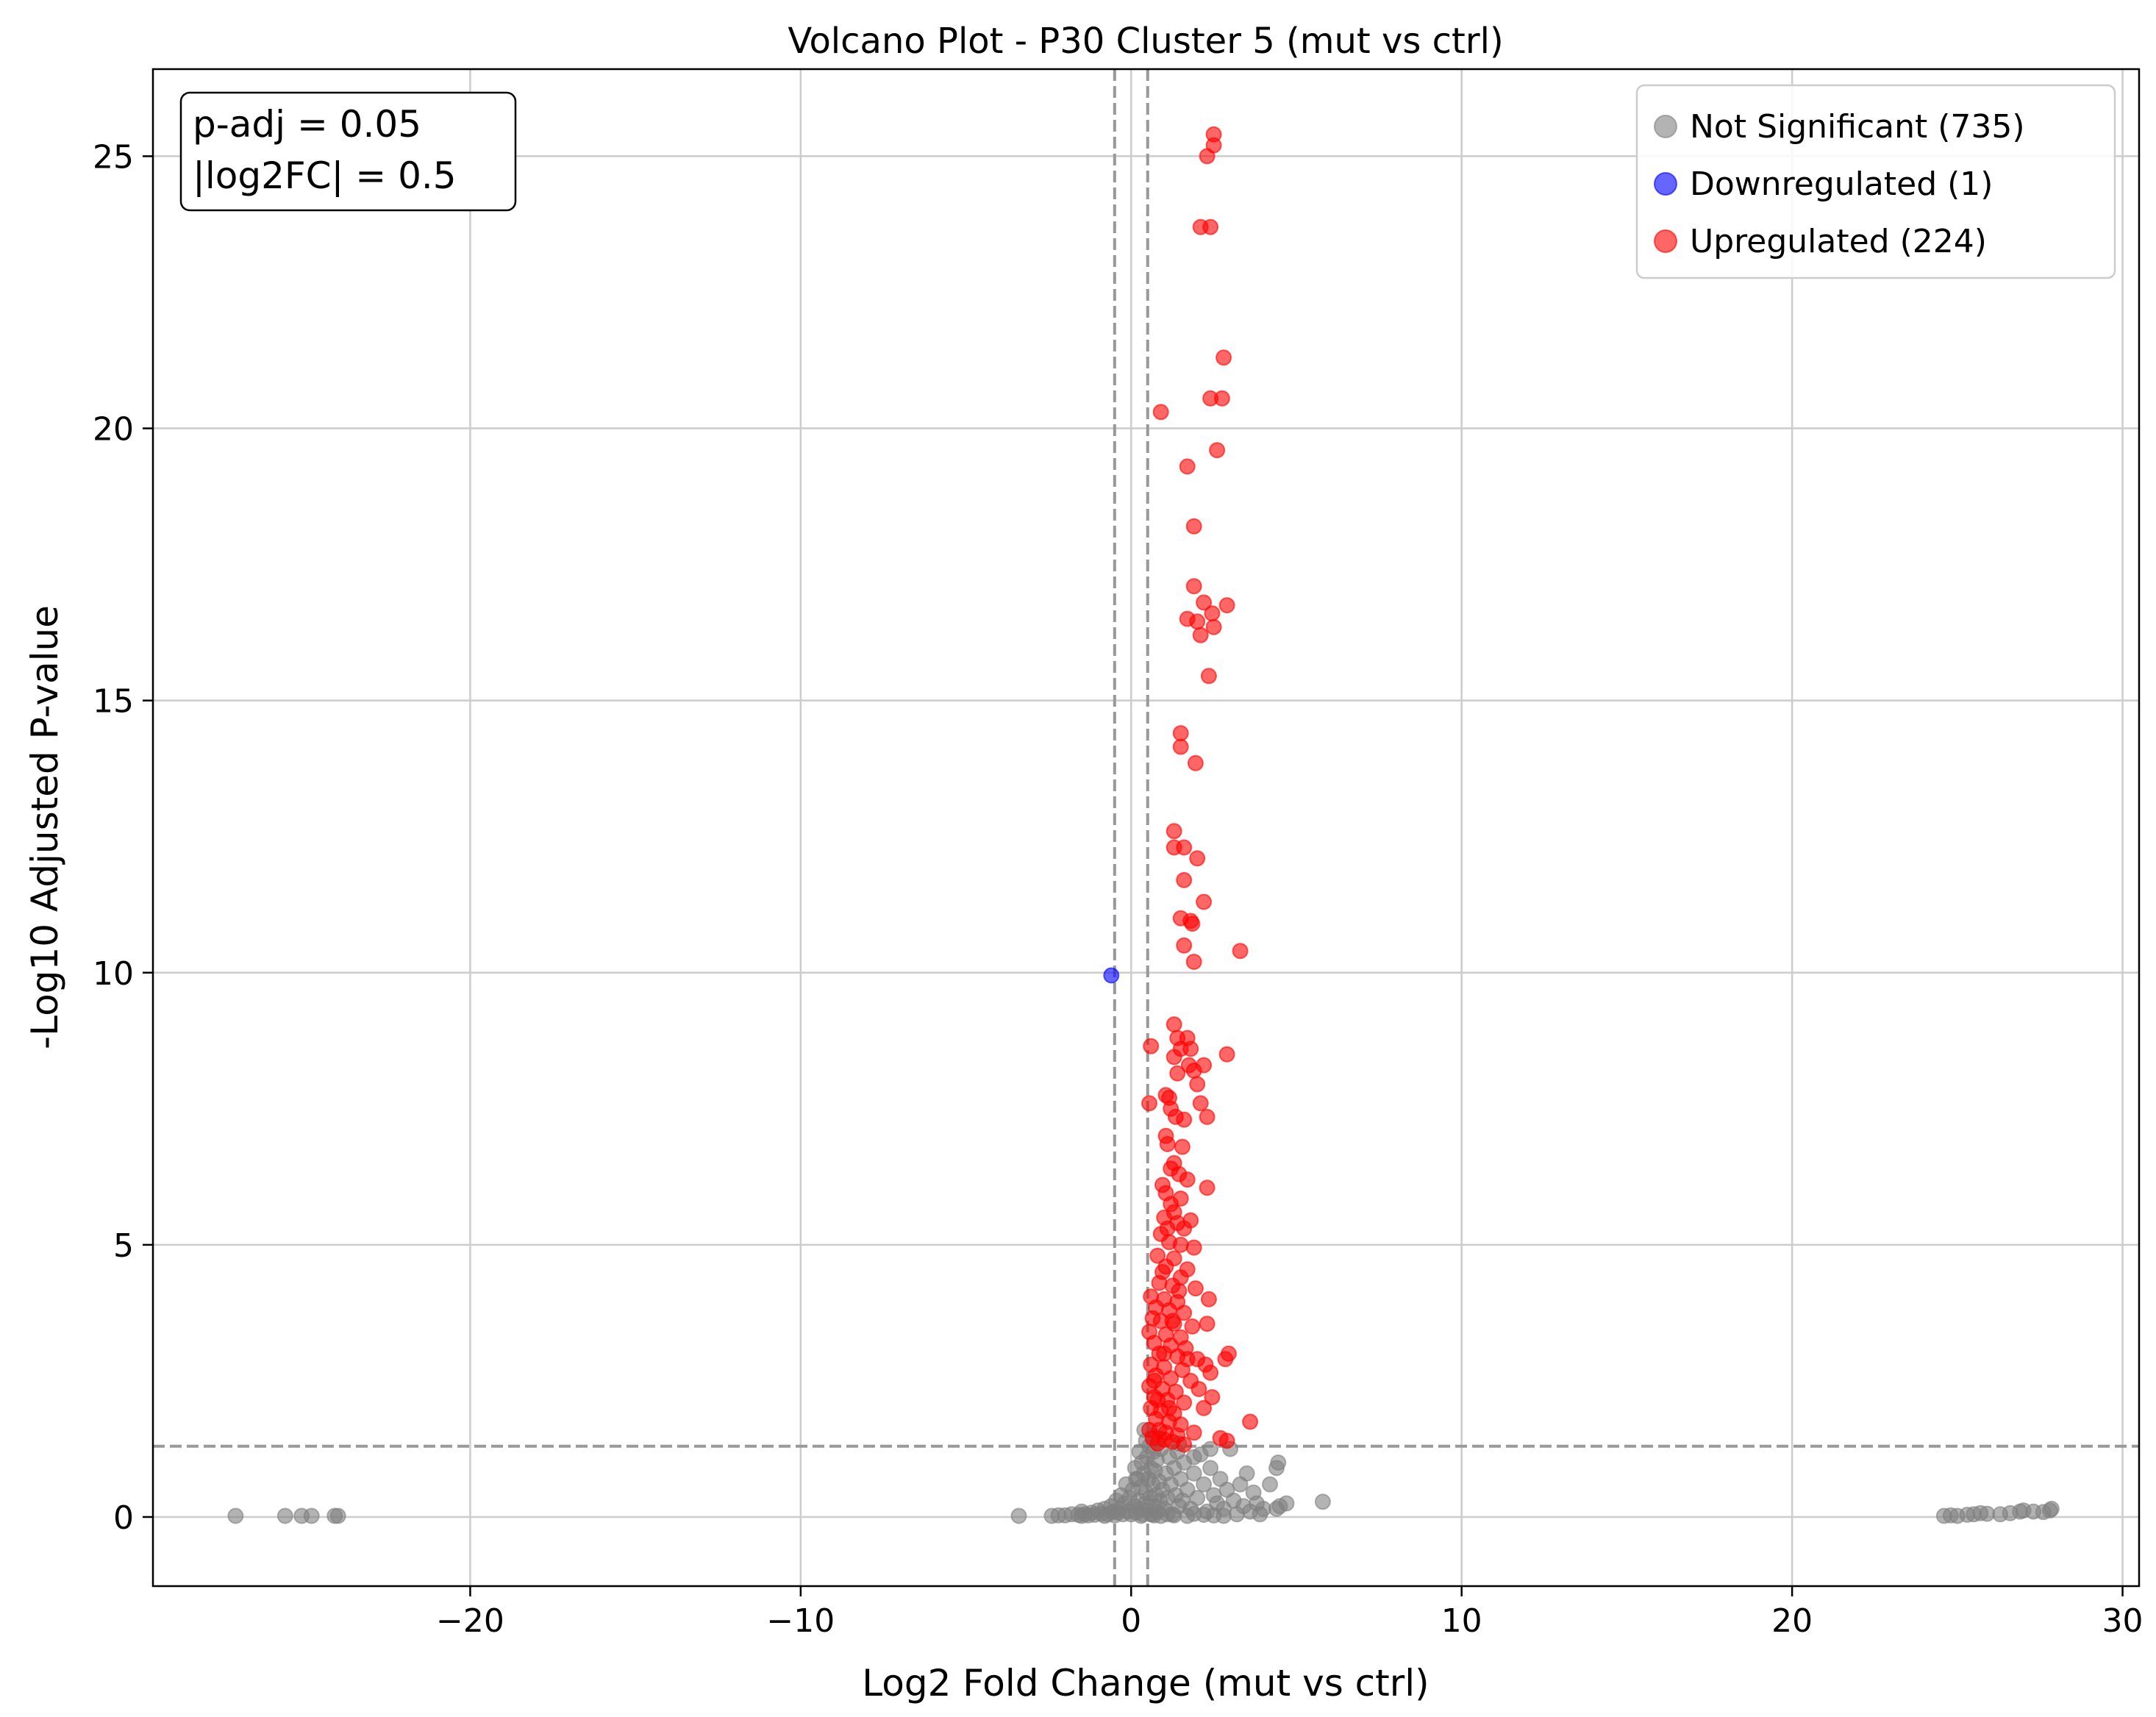 The height and width of the screenshot is (1717, 2156). Describe the element at coordinates (1838, 242) in the screenshot. I see `legend-label-upregulated: Upregulated (224)` at that location.